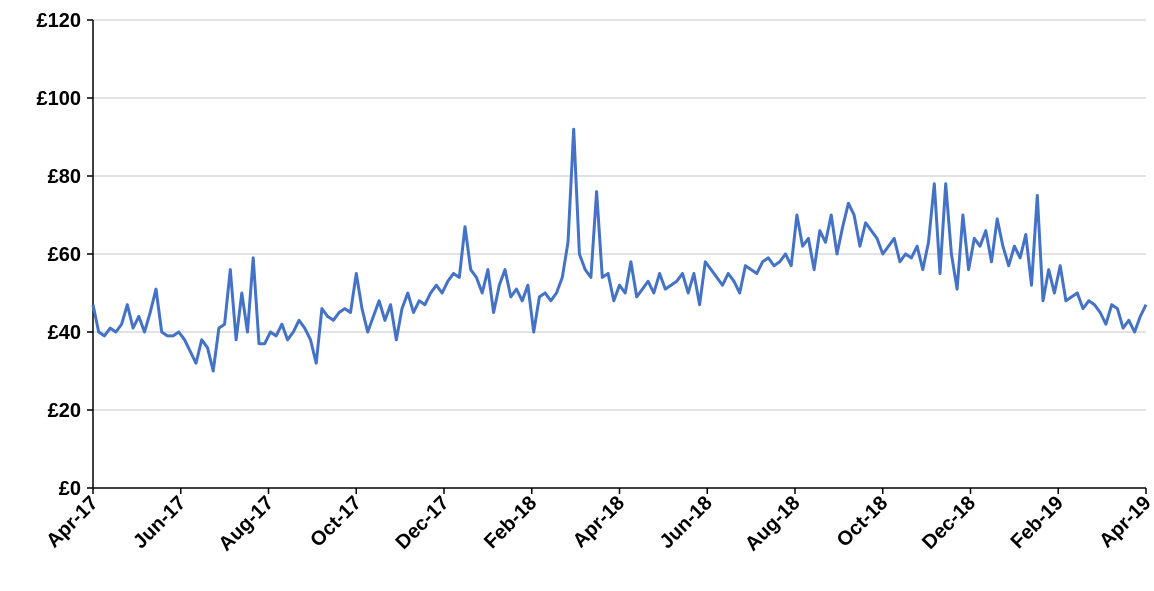 The image size is (1154, 591). Describe the element at coordinates (72, 522) in the screenshot. I see `x-tick-label: Apr-17` at that location.